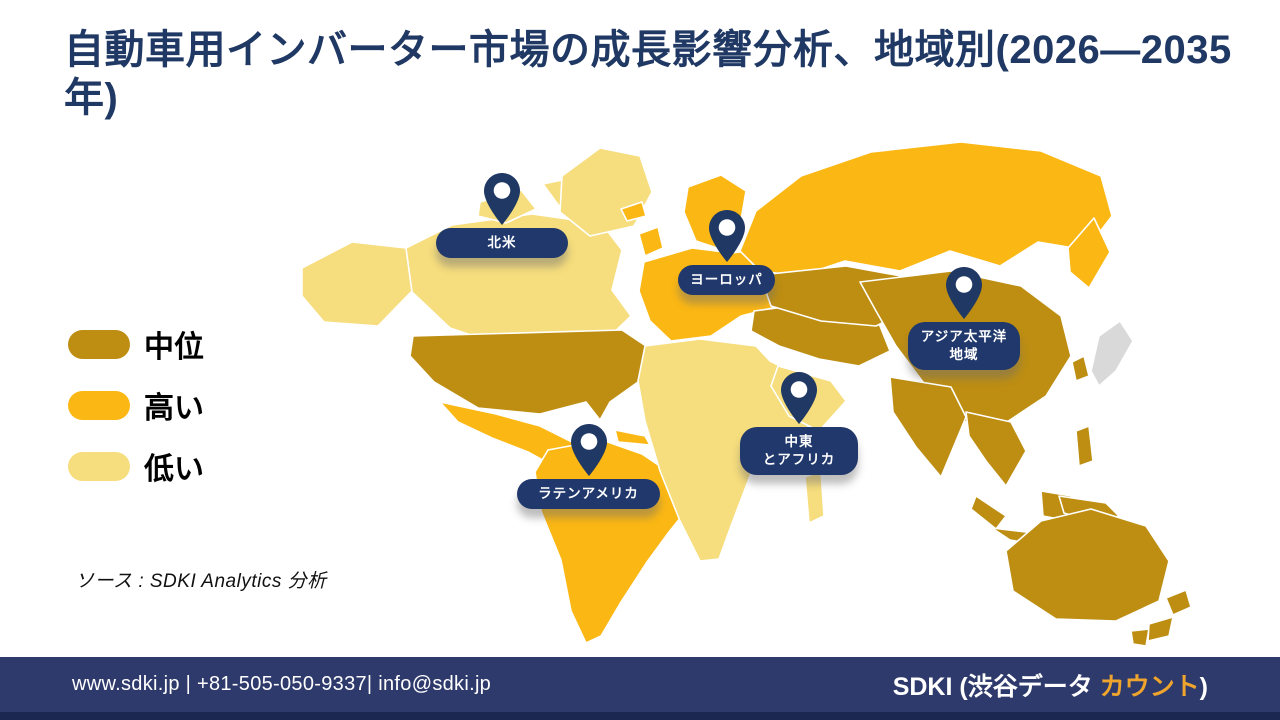 The height and width of the screenshot is (720, 1280). I want to click on map-pin-middle-east-africa: 中東 とアフリカ, so click(799, 424).